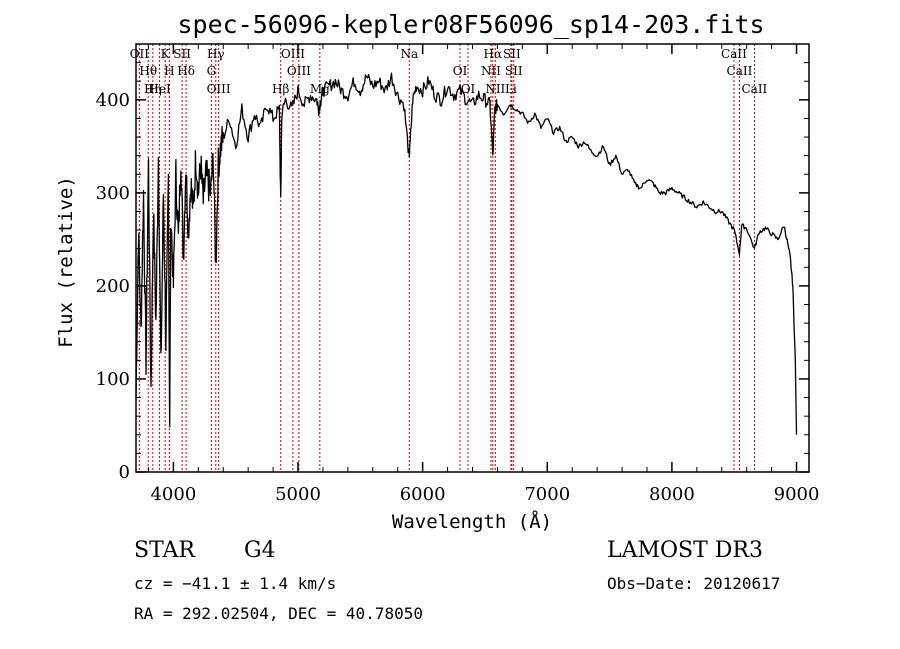  I want to click on y-tick-label: 200, so click(113, 286).